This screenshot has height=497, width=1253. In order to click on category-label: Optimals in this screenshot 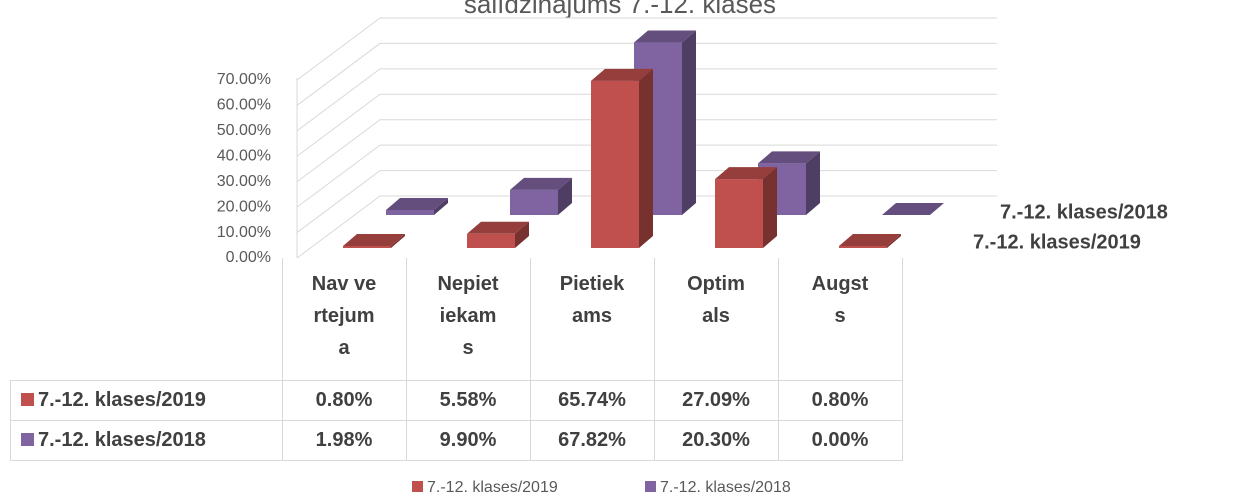, I will do `click(716, 300)`.